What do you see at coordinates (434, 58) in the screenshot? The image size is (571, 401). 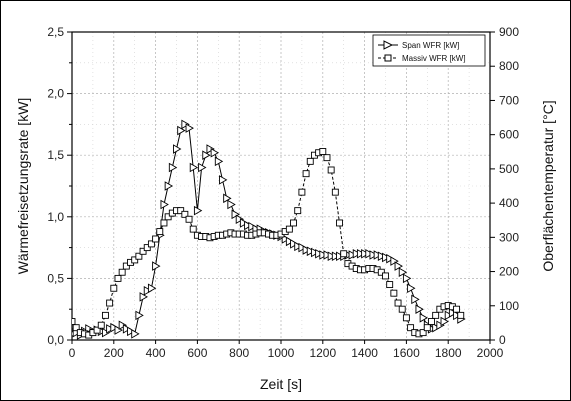 I see `legend-label-massiv: Massiv WFR [kW]` at bounding box center [434, 58].